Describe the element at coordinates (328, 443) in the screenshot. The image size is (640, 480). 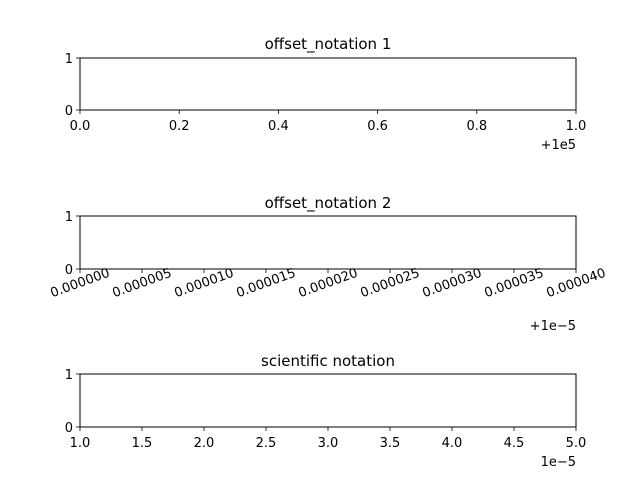
I see `x-tick-label: 3.0` at that location.